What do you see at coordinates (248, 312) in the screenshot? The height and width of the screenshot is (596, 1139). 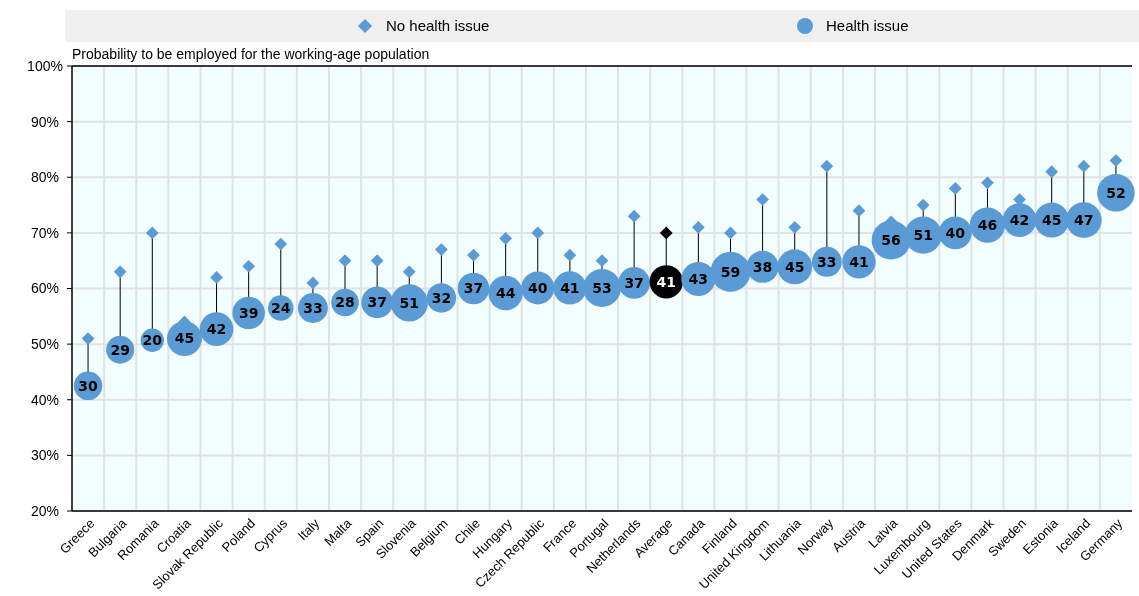 I see `data-label: 39` at bounding box center [248, 312].